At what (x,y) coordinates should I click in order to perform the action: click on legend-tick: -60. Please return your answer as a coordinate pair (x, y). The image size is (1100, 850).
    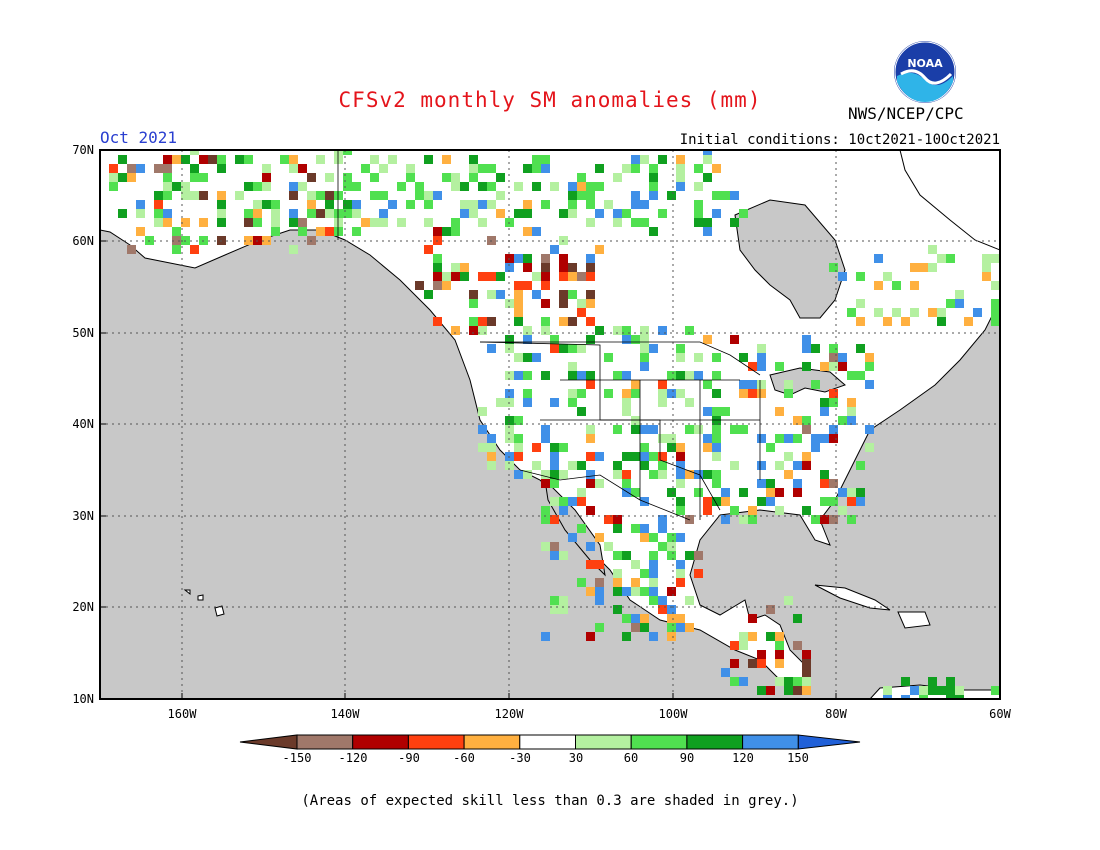
    Looking at the image, I should click on (464, 758).